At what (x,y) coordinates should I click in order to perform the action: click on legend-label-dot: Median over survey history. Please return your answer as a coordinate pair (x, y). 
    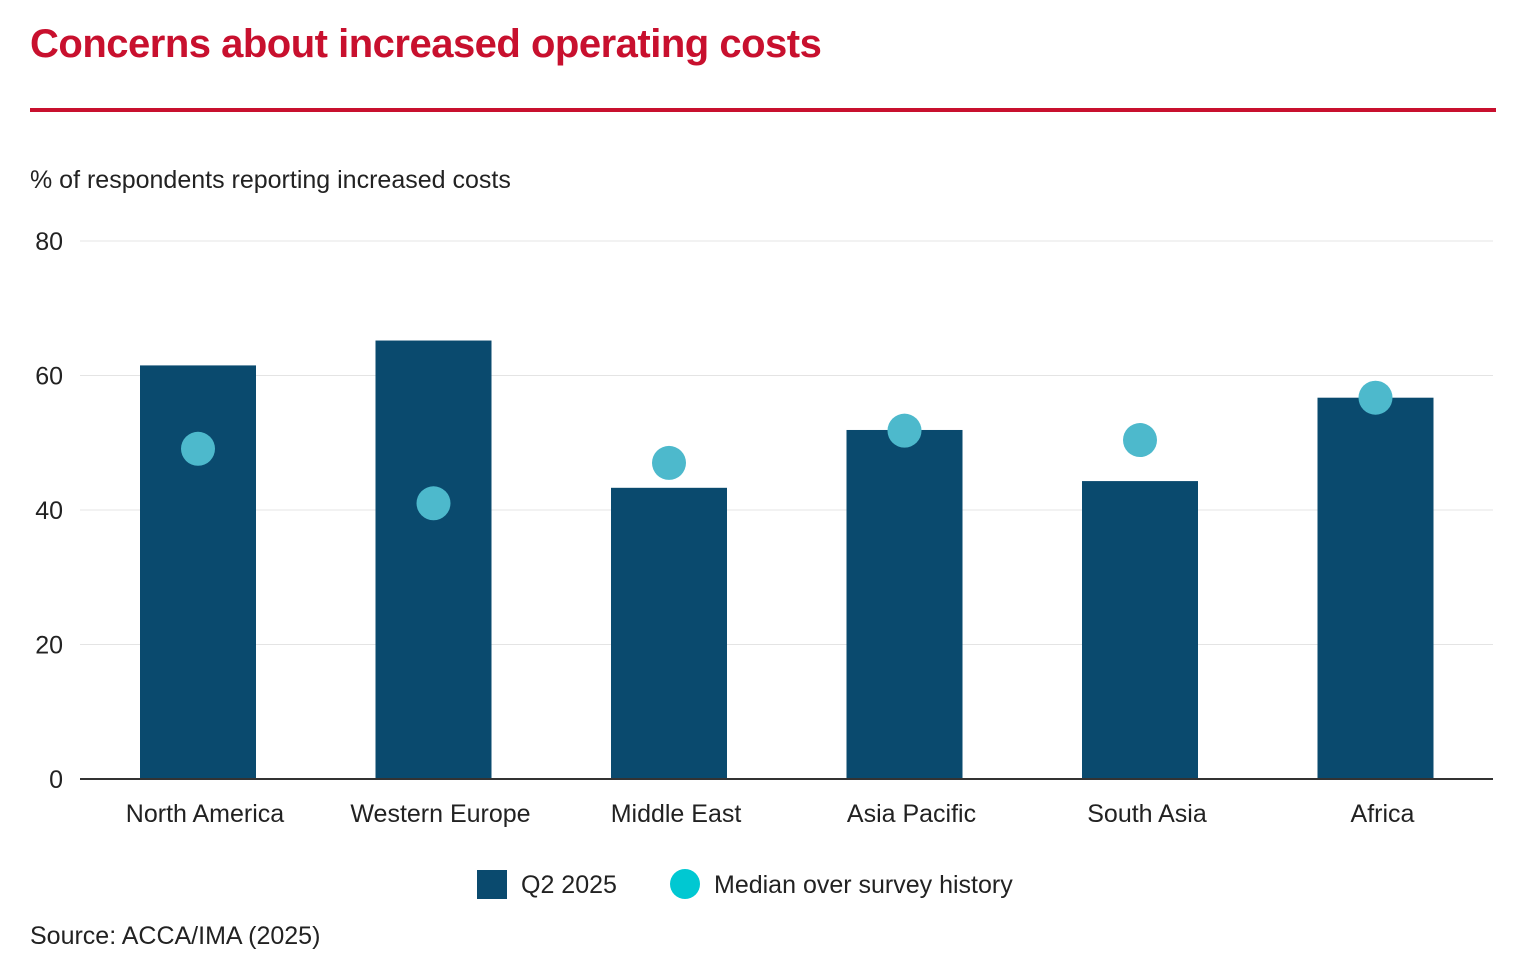
    Looking at the image, I should click on (863, 885).